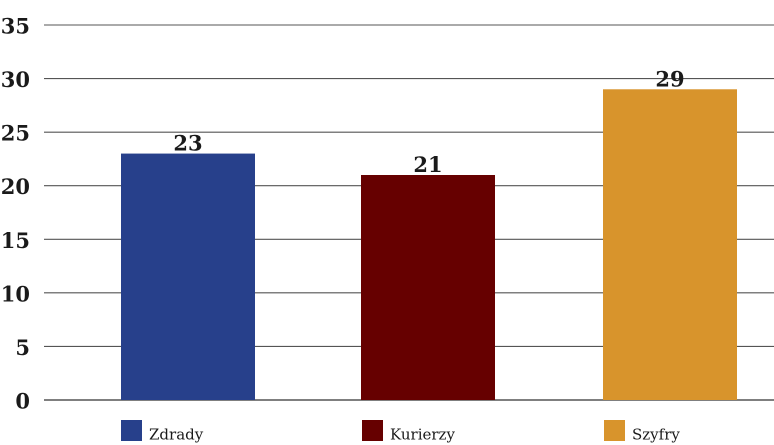 The image size is (774, 445). I want to click on y-tick-label: 20, so click(15, 186).